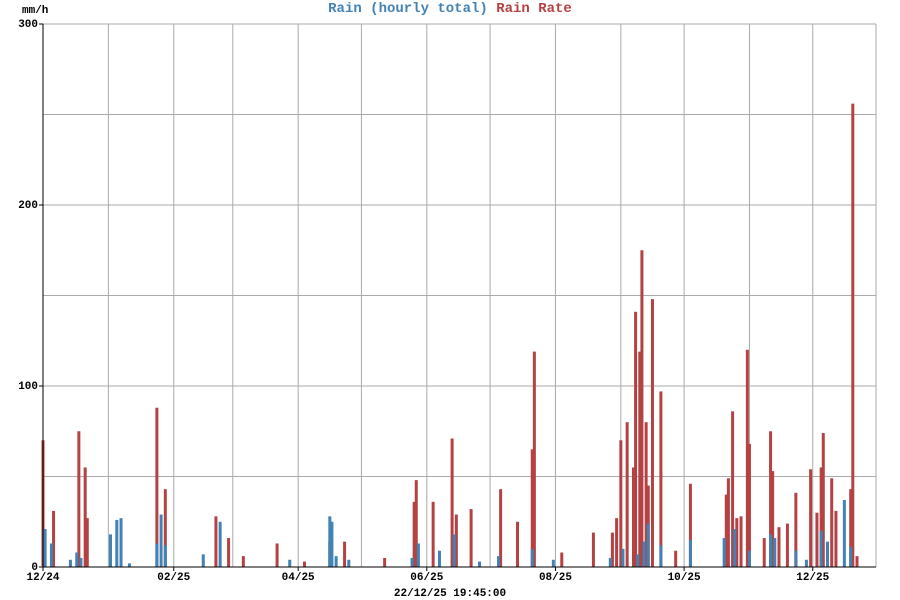  I want to click on x-caption: 22/12/25 19:45:00, so click(450, 594).